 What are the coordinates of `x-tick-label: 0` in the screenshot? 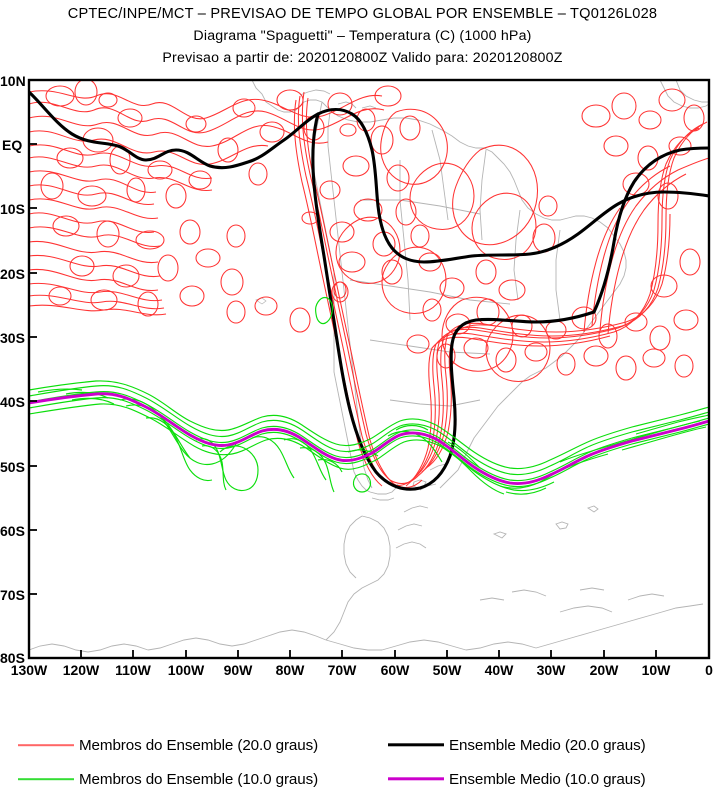 It's located at (709, 670).